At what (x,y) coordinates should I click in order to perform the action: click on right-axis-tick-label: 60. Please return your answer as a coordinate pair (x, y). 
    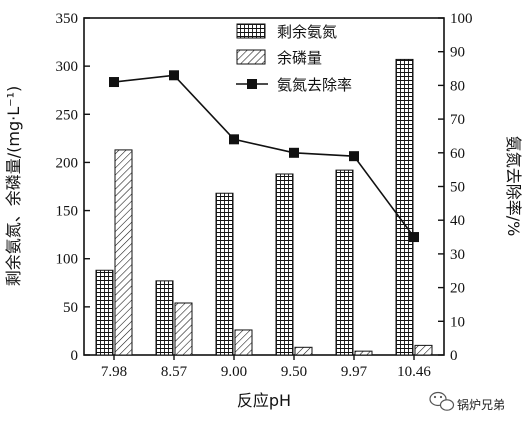
    Looking at the image, I should click on (457, 154).